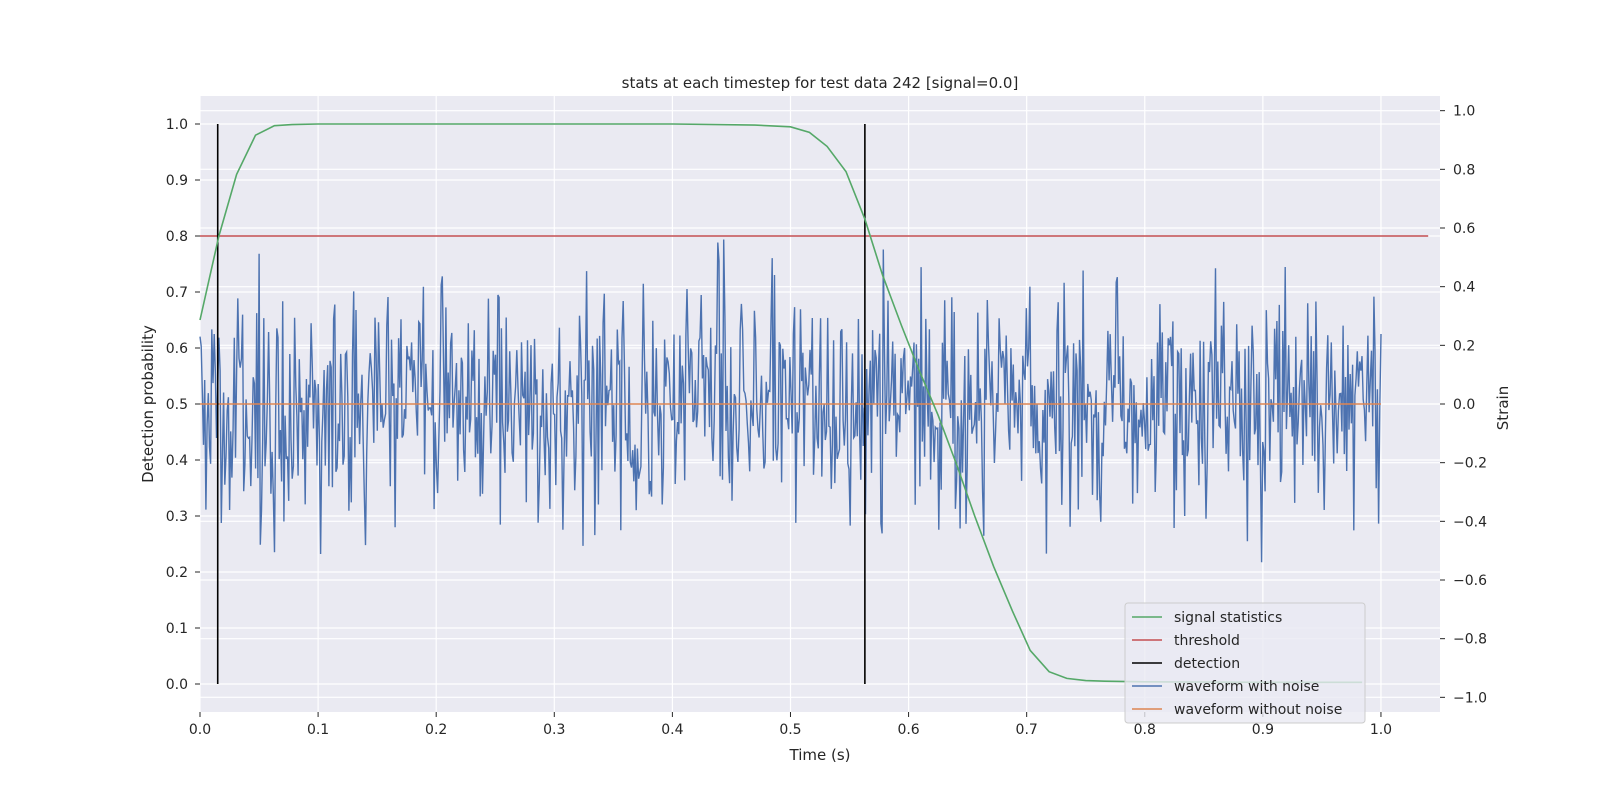  I want to click on x-tick-label: 1.0, so click(1381, 730).